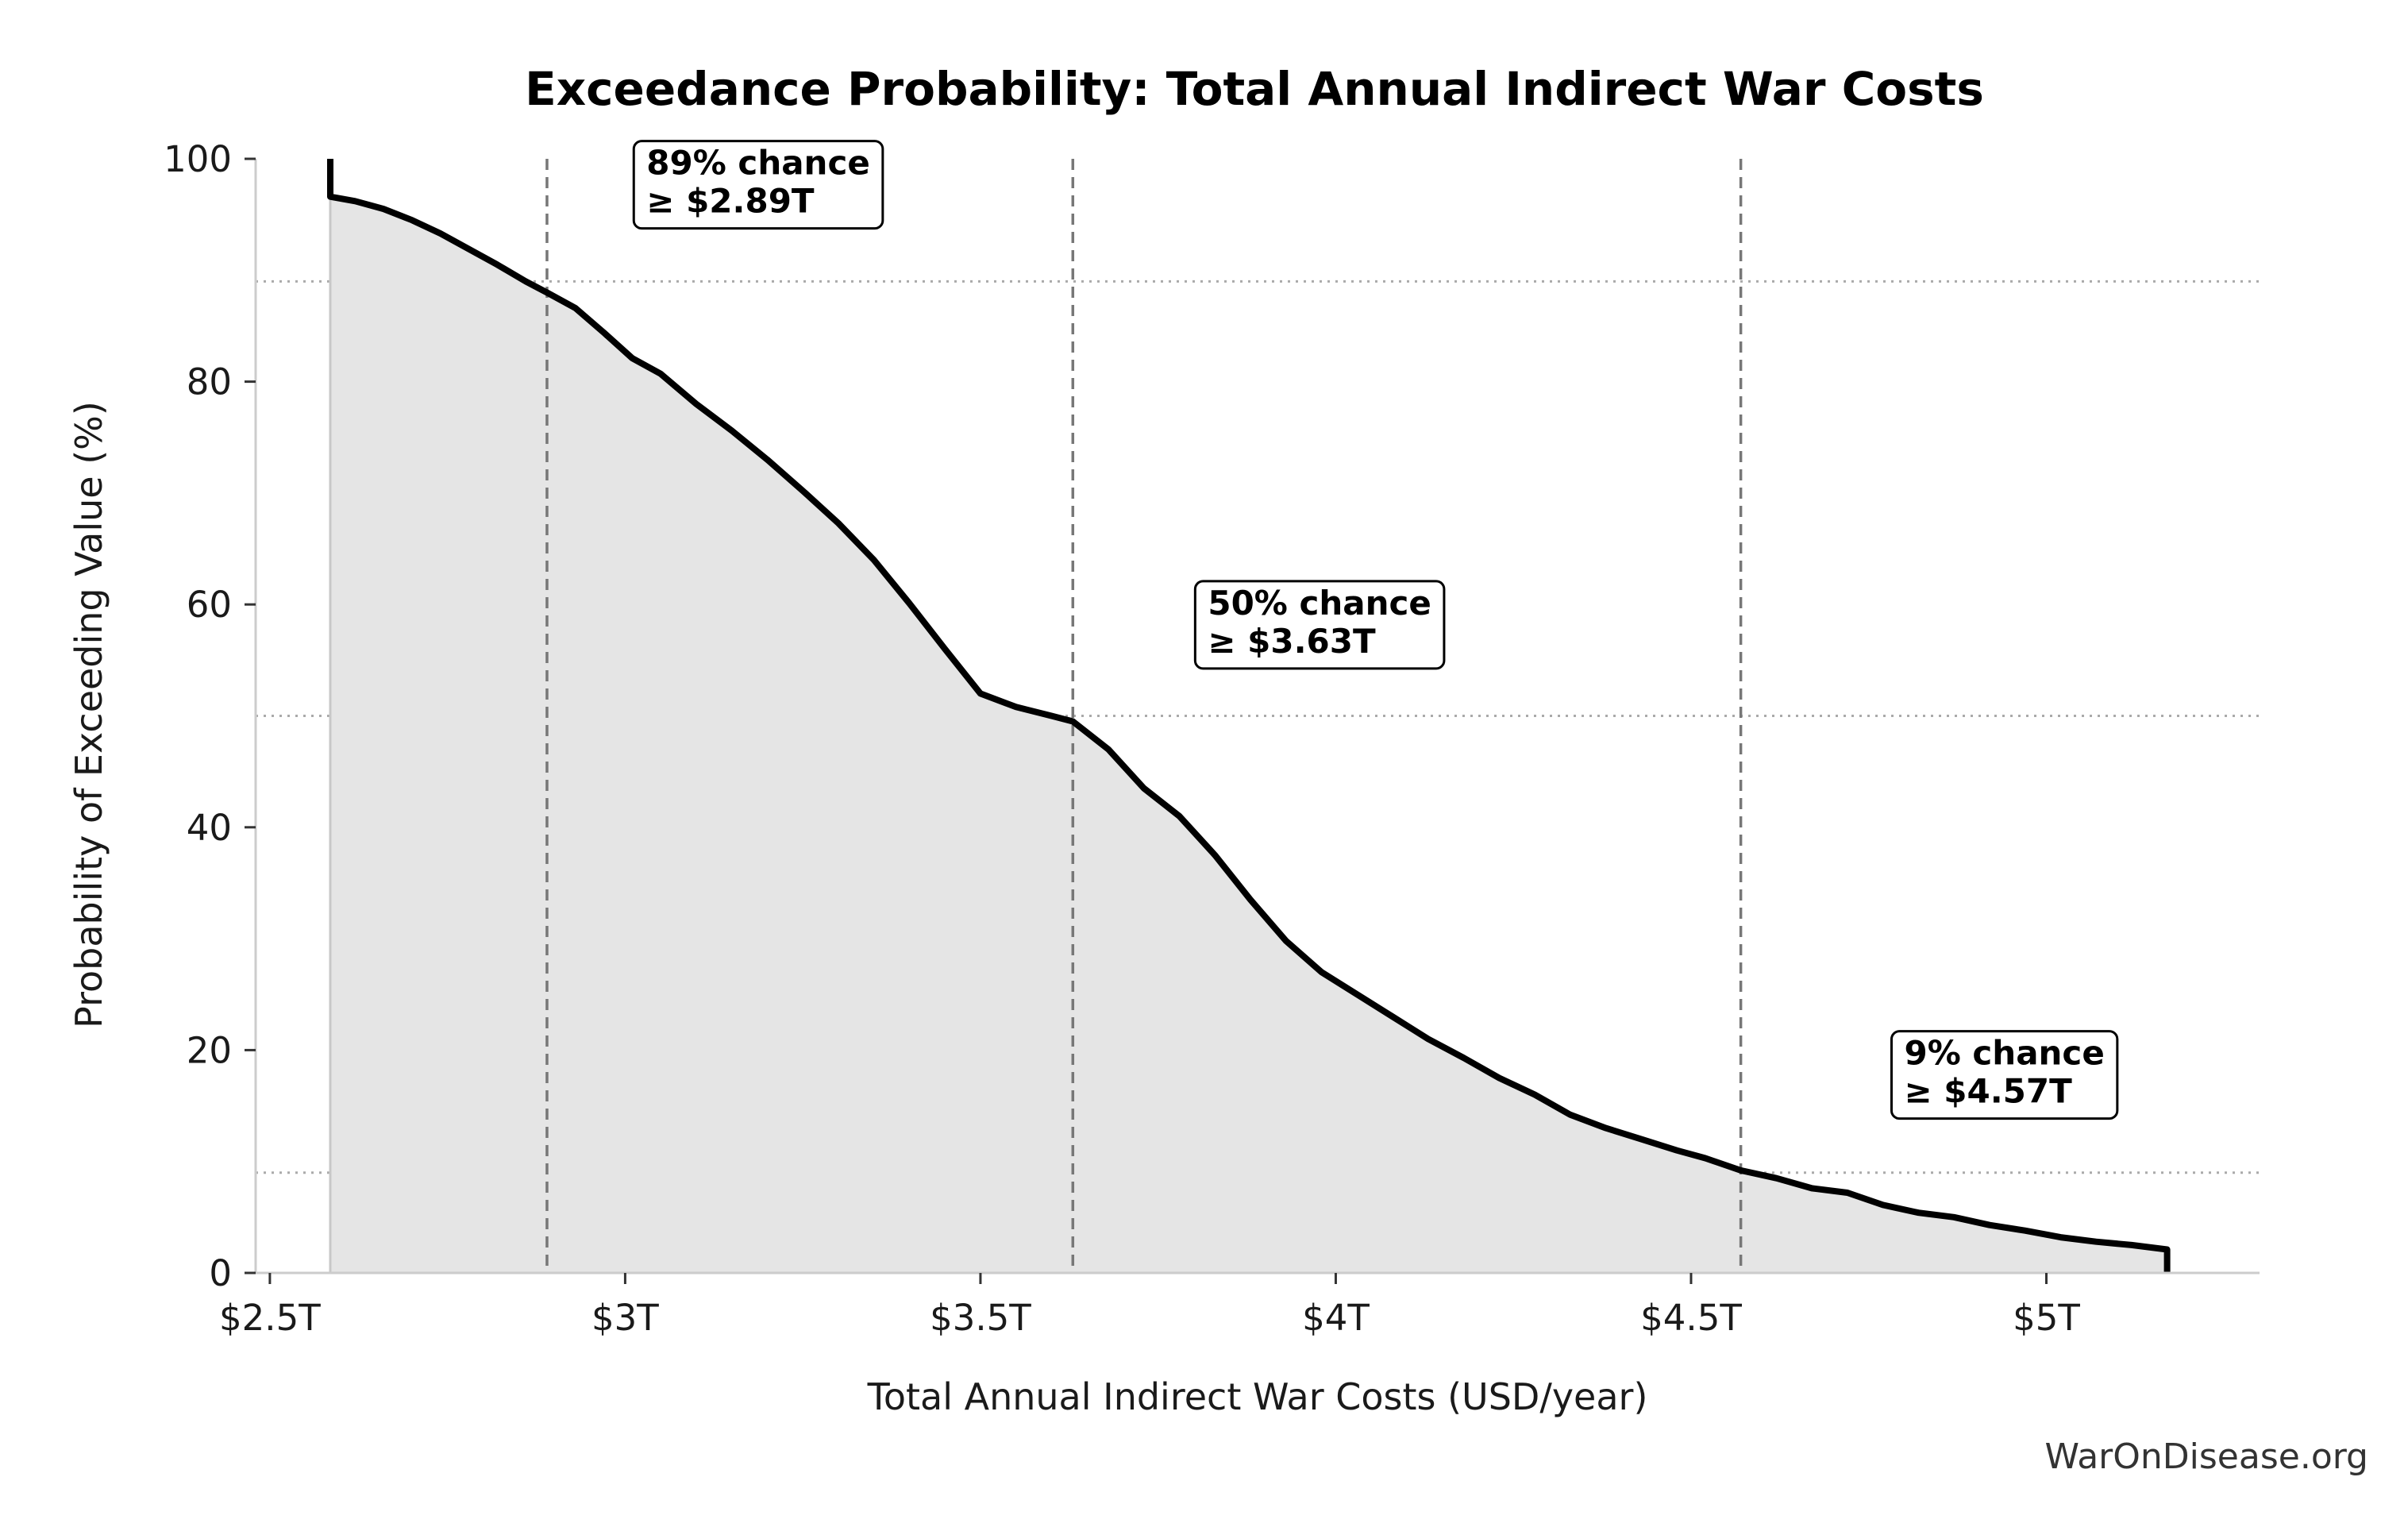 This screenshot has height=1531, width=2408. Describe the element at coordinates (2207, 1457) in the screenshot. I see `source-credit: WarOnDisease.org` at that location.